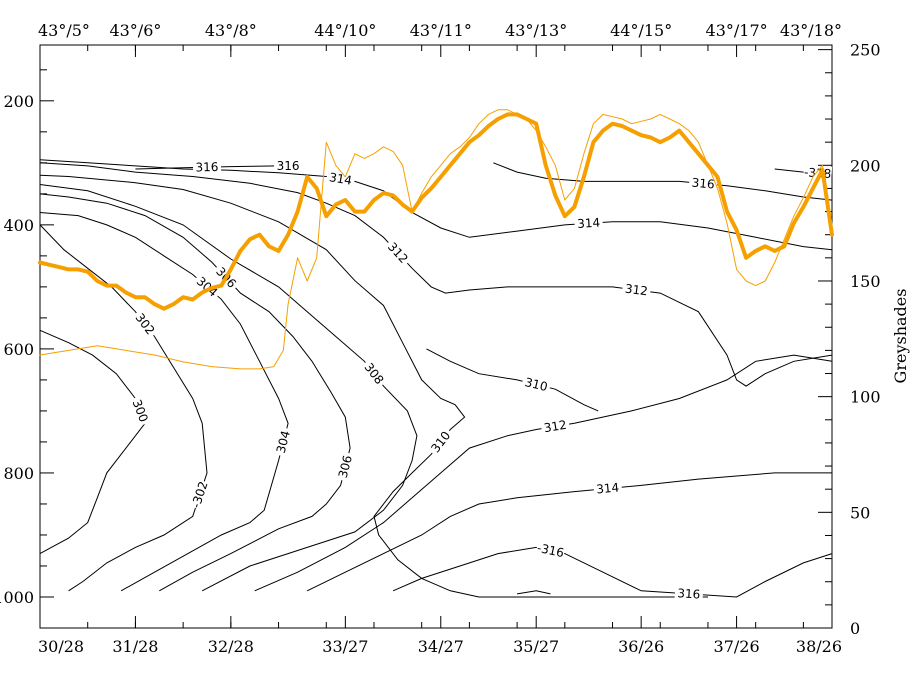 The height and width of the screenshot is (688, 922). Describe the element at coordinates (855, 628) in the screenshot. I see `y-right-tick-label: 0` at that location.